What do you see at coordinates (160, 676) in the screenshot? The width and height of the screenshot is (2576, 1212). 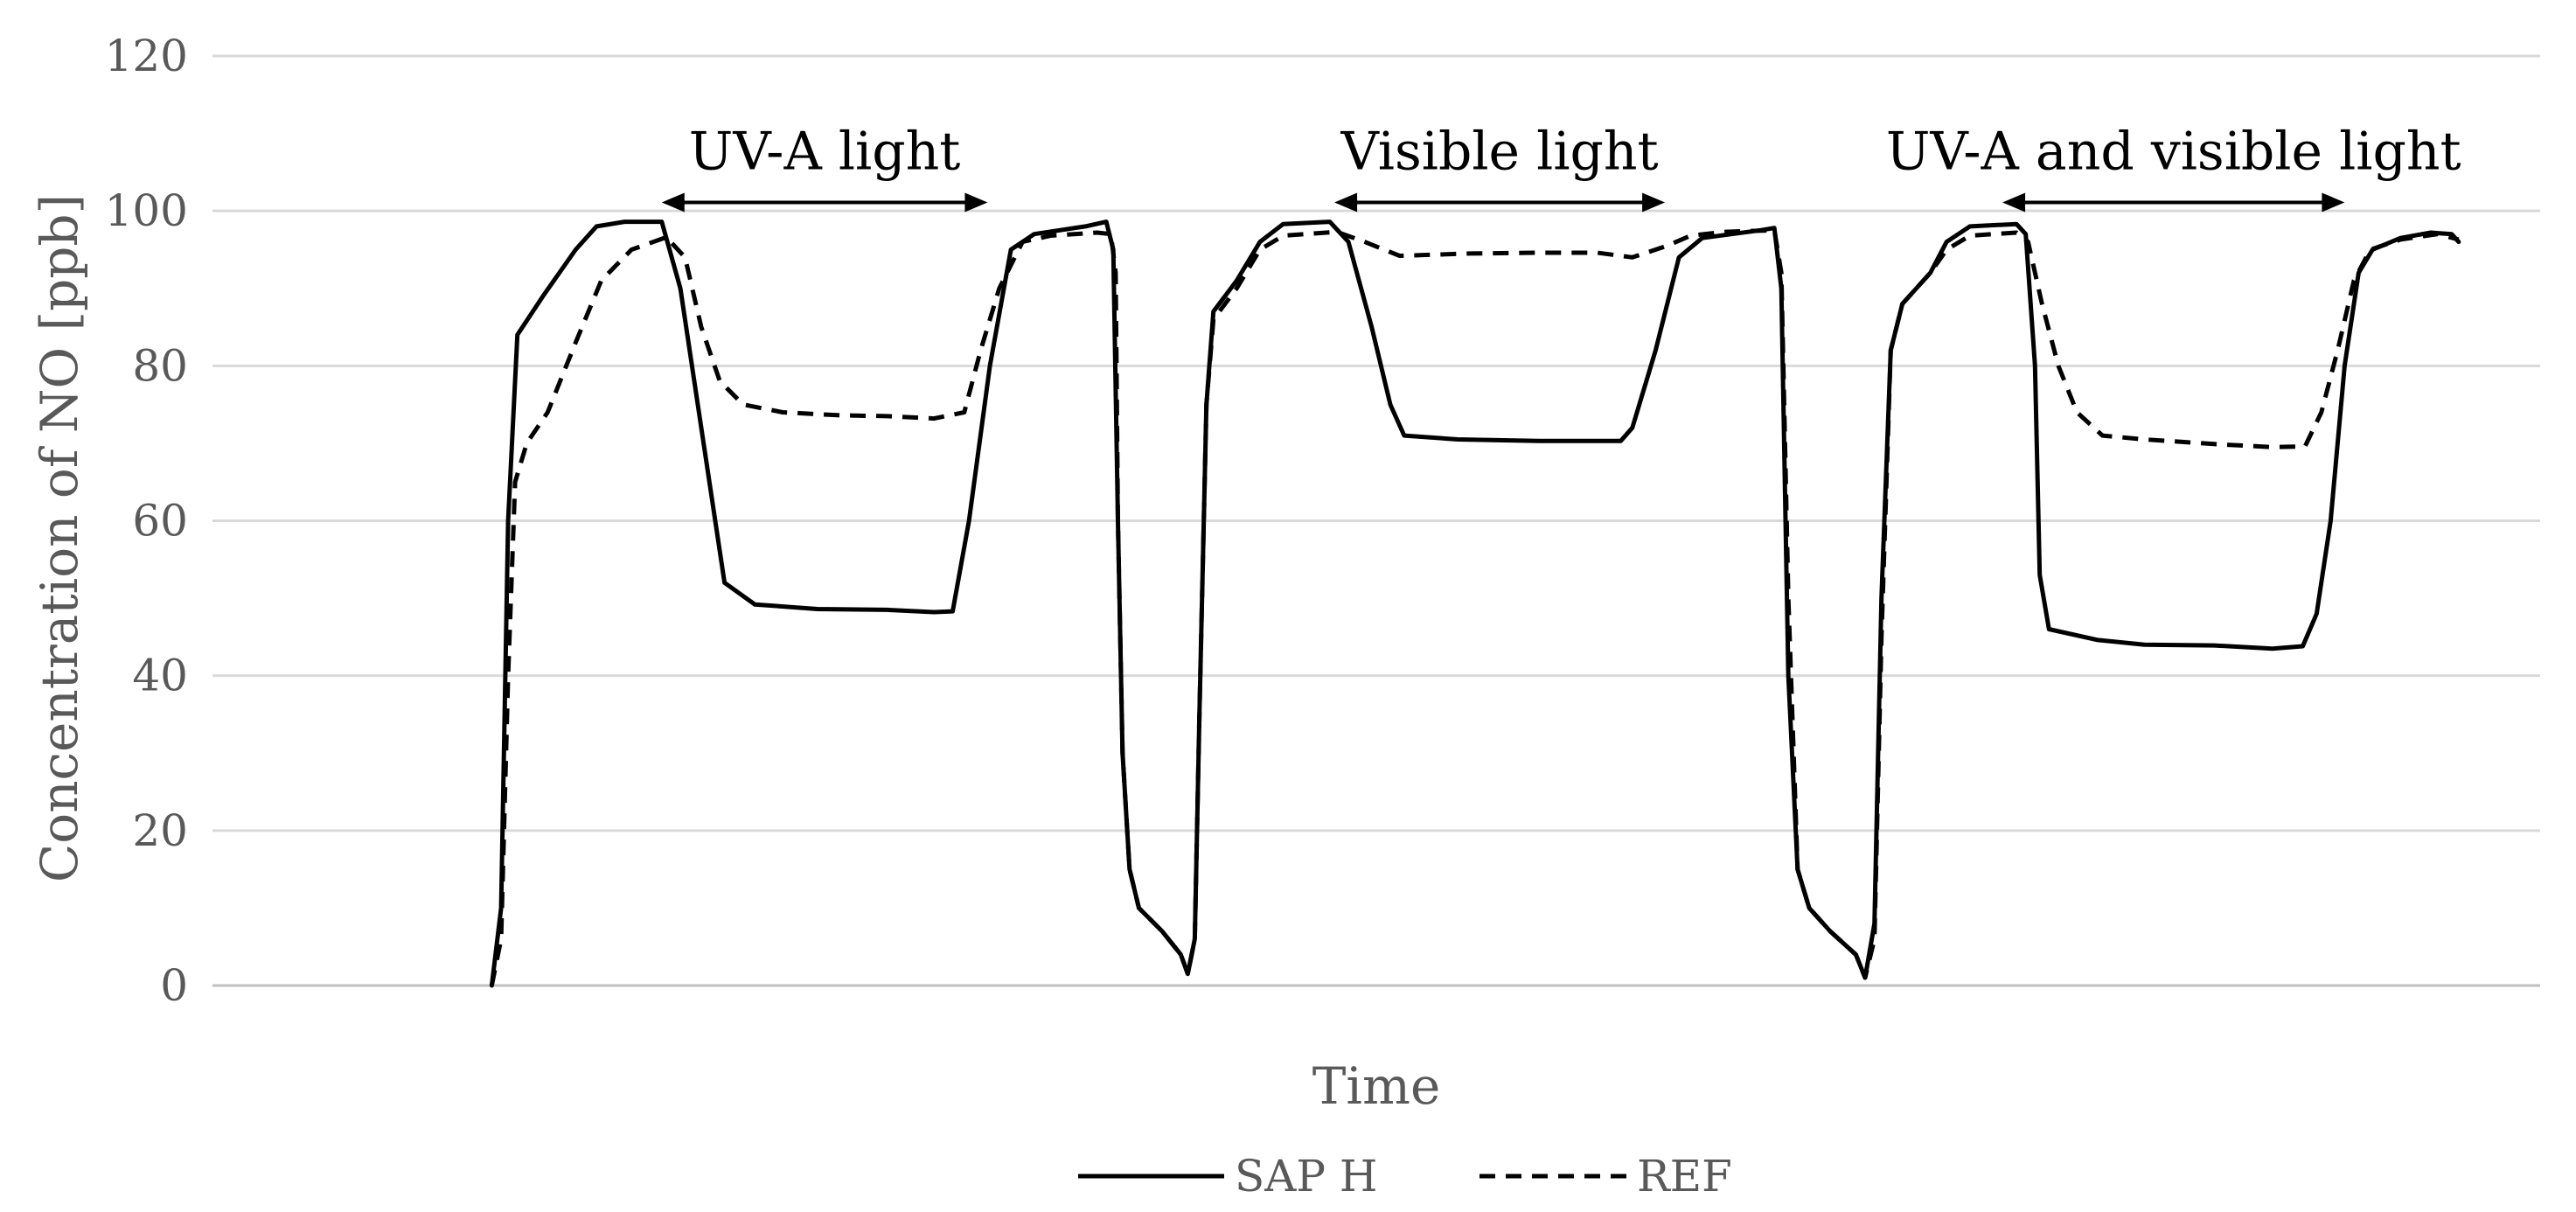 I see `y-tick-label-40: 40` at bounding box center [160, 676].